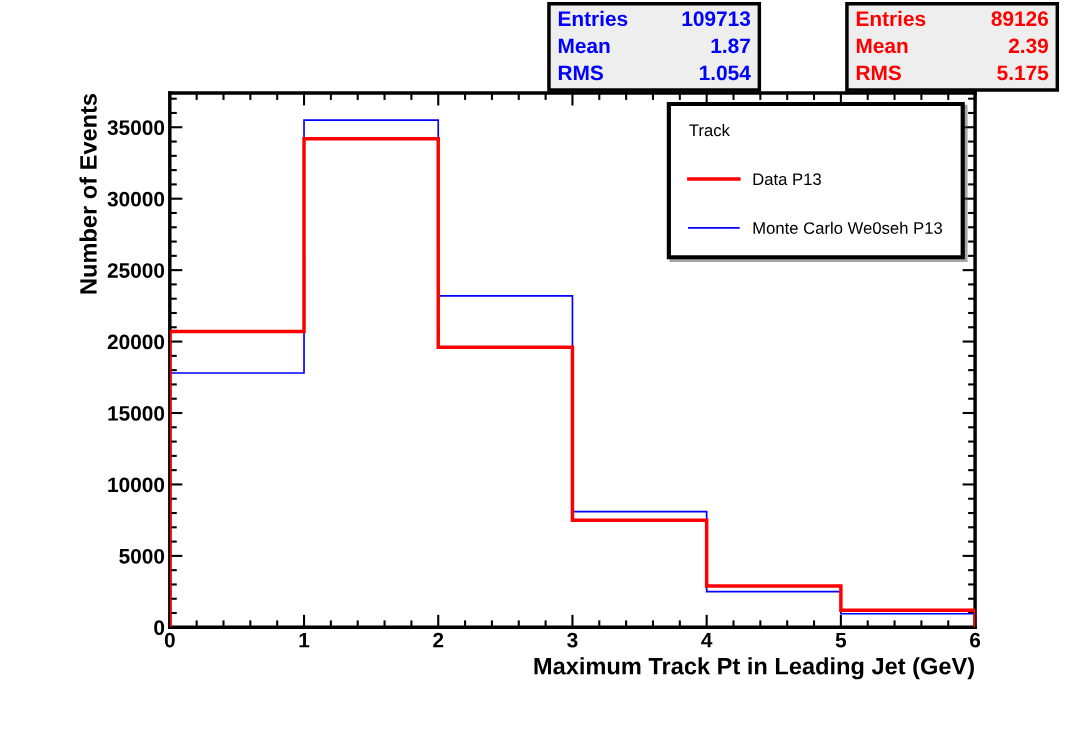  Describe the element at coordinates (136, 413) in the screenshot. I see `y-tick-label: 15000` at that location.